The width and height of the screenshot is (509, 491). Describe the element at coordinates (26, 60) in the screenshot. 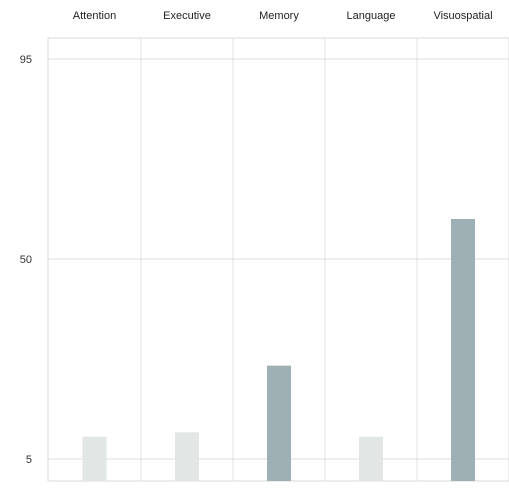

I see `y-tick-label: 95` at that location.